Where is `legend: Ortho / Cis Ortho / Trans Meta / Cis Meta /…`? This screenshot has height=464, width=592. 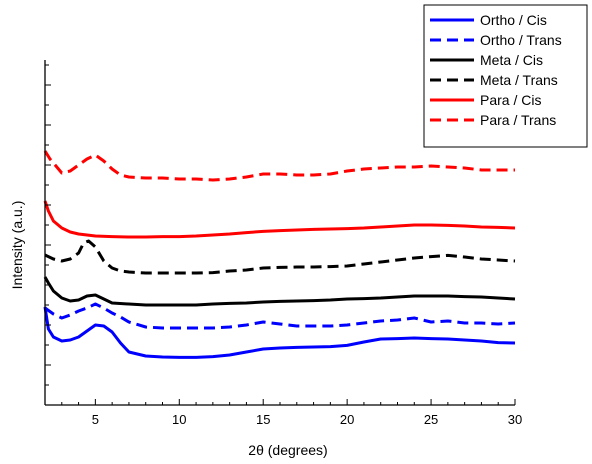
legend: Ortho / Cis Ortho / Trans Meta / Cis Meta /… is located at coordinates (505, 76).